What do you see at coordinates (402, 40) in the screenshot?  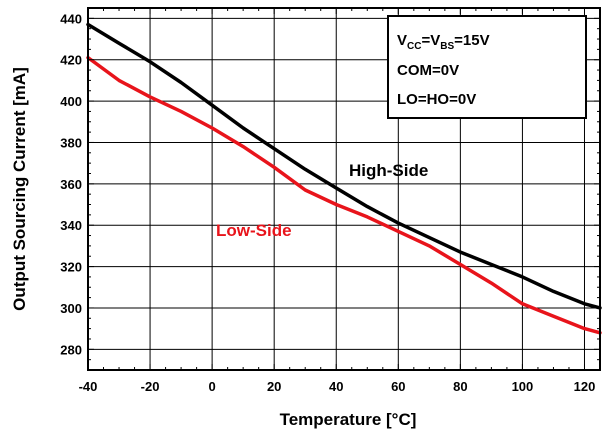 I see `legend-text-part: V` at bounding box center [402, 40].